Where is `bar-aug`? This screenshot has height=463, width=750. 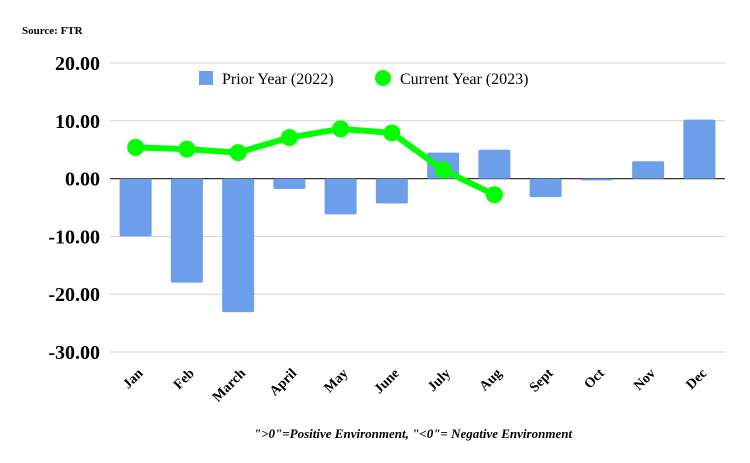 bar-aug is located at coordinates (494, 164).